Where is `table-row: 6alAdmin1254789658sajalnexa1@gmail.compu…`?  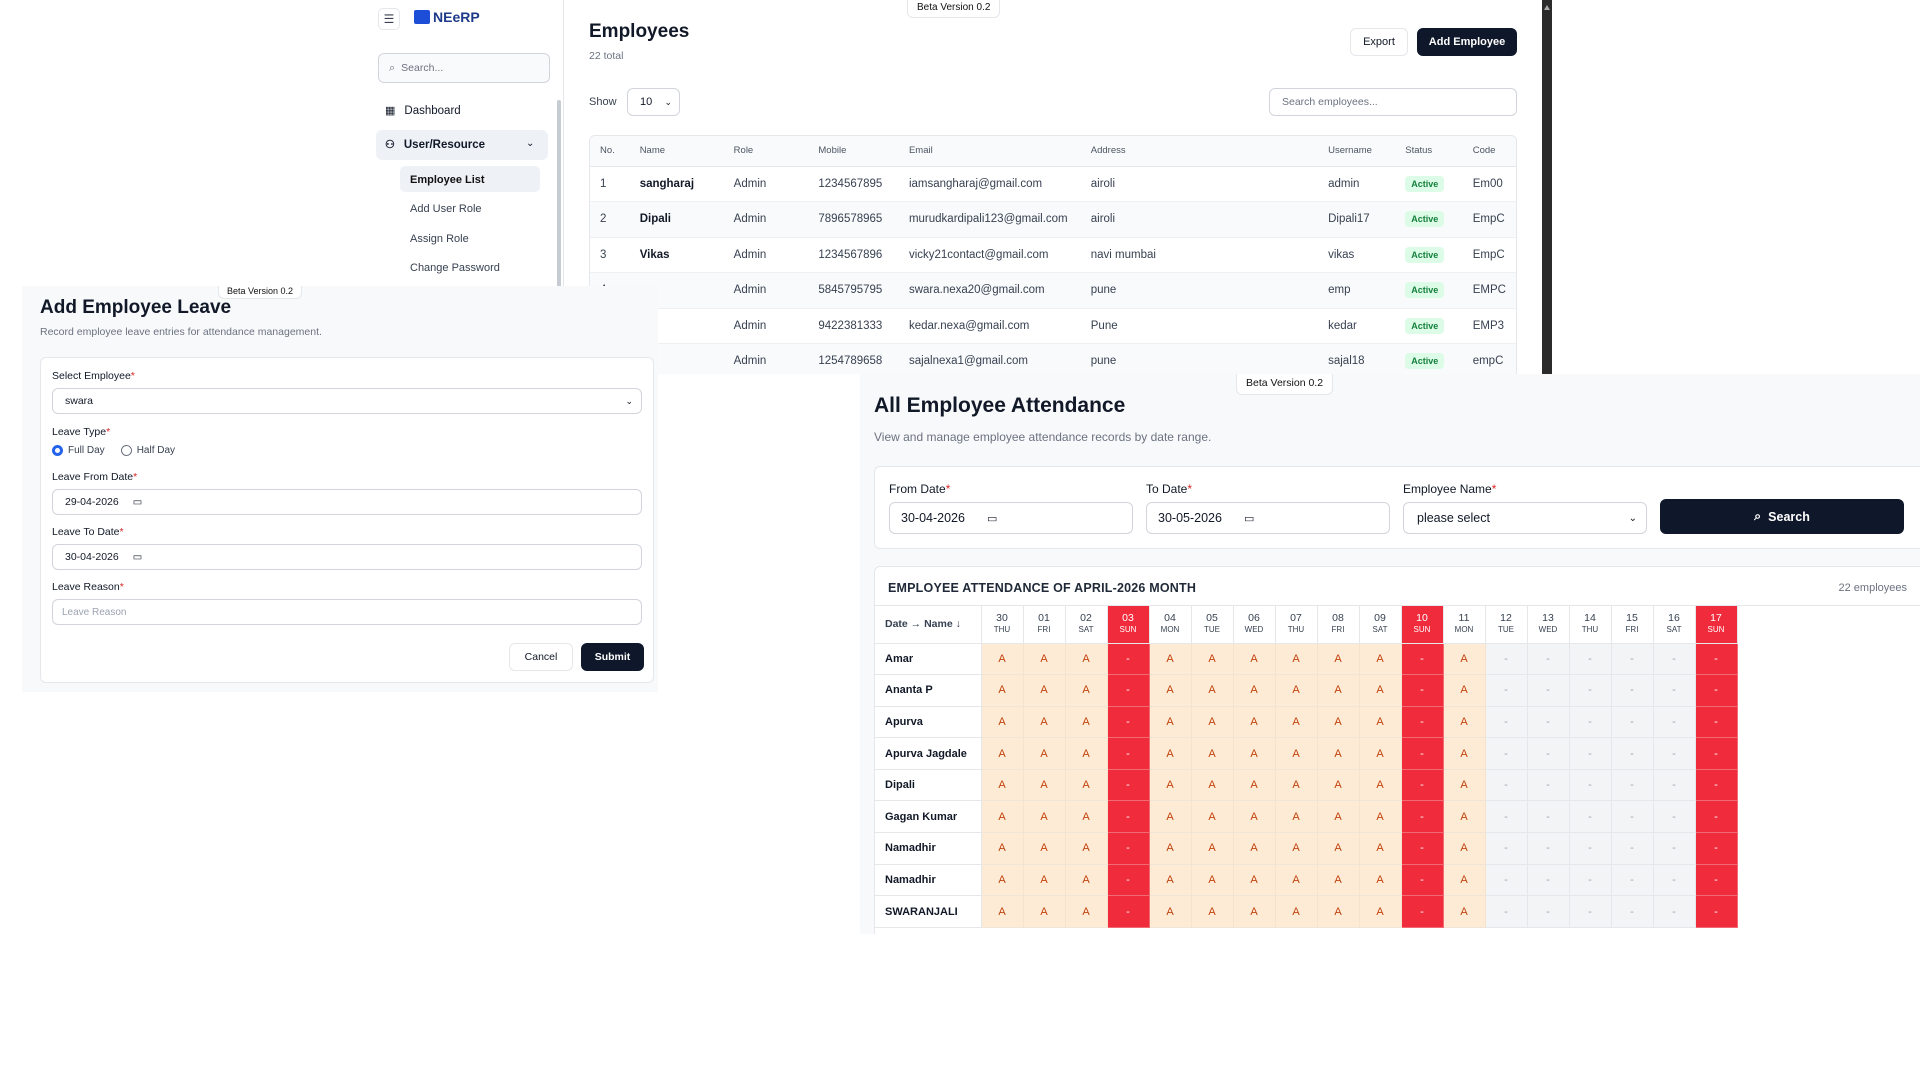
table-row: 6alAdmin1254789658sajalnexa1@gmail.compu… is located at coordinates (1053, 358).